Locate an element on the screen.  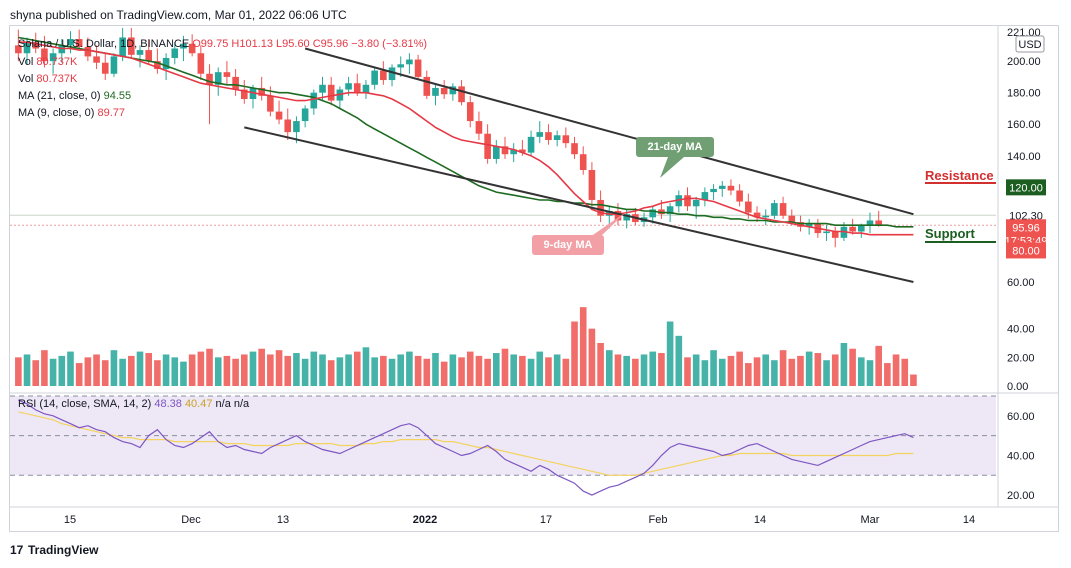
resistance-tag: 120.00 is located at coordinates (1026, 188).